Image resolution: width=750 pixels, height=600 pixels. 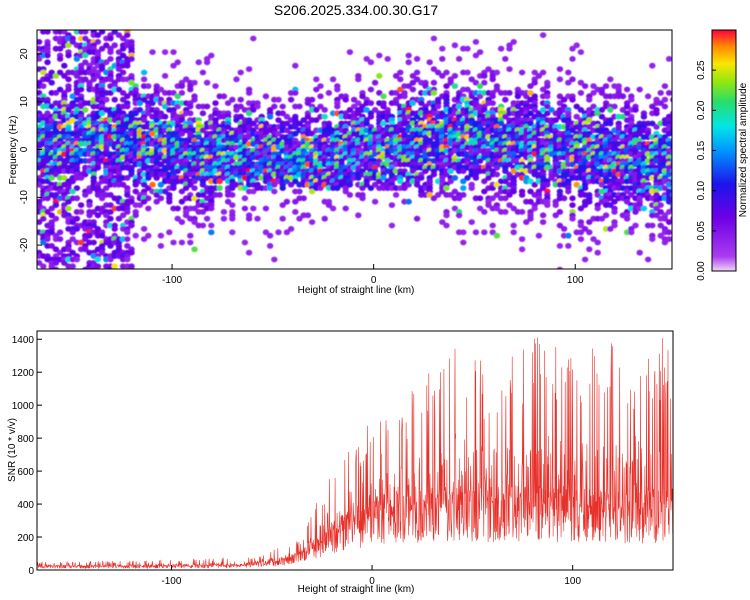 I want to click on snr-y-tick-label: 1400, so click(x=23, y=340).